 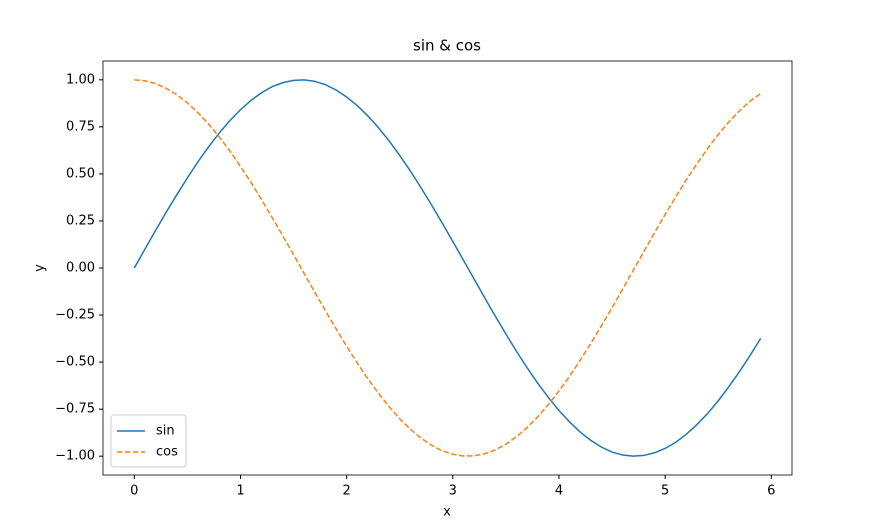 What do you see at coordinates (347, 491) in the screenshot?
I see `x-tick-label: 2` at bounding box center [347, 491].